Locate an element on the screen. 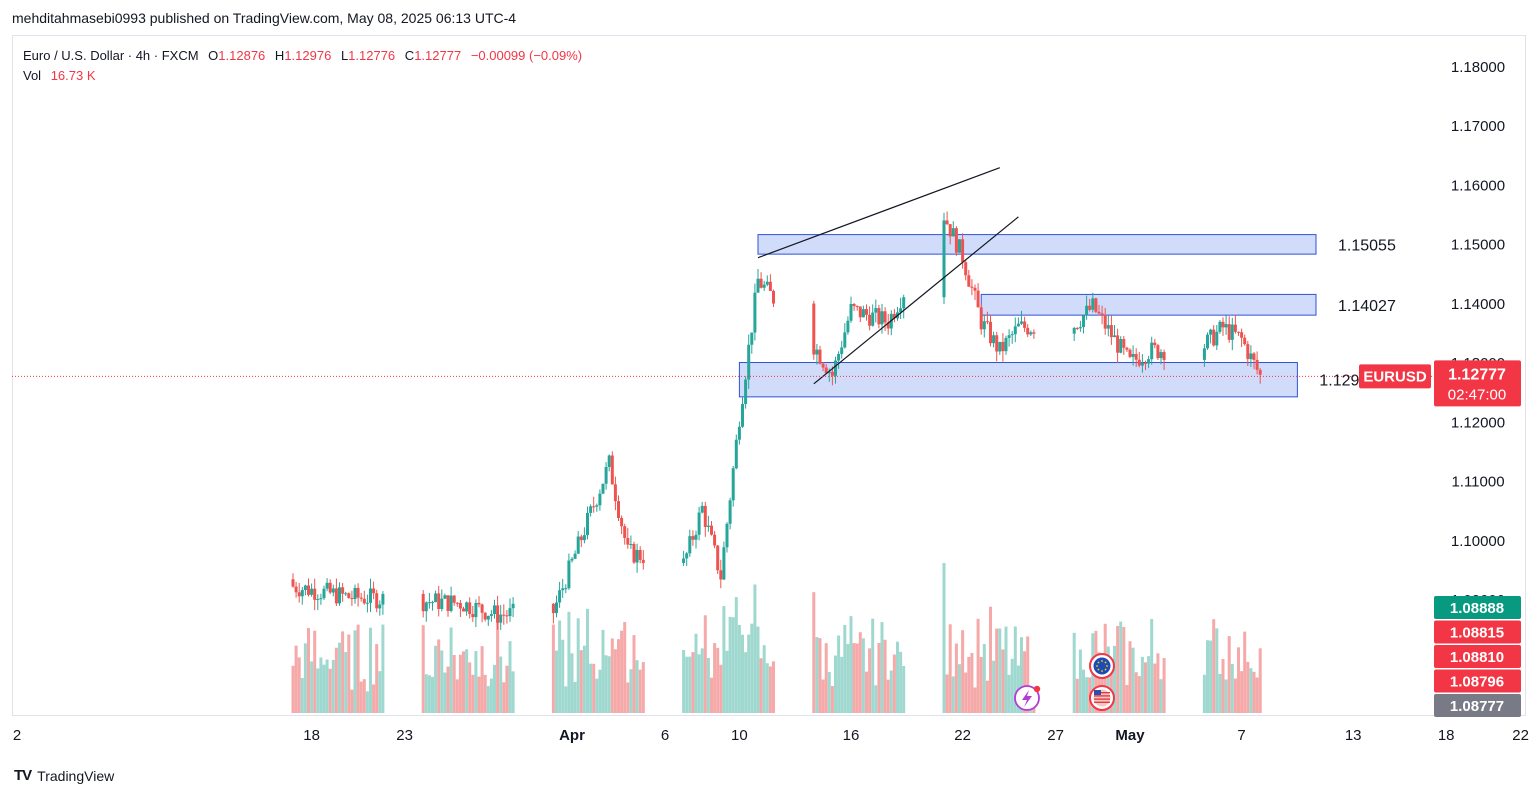  symbol-tag-label: EURUSD is located at coordinates (1395, 376).